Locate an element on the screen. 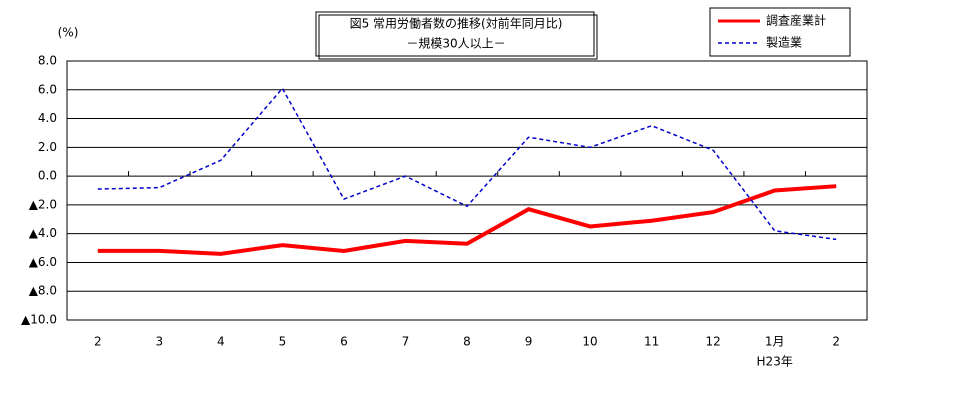  x-tick-label: 6 is located at coordinates (344, 342).